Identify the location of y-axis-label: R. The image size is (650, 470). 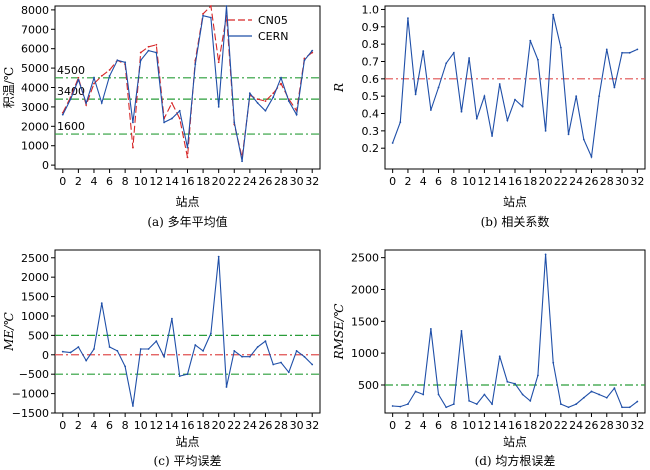
(339, 88).